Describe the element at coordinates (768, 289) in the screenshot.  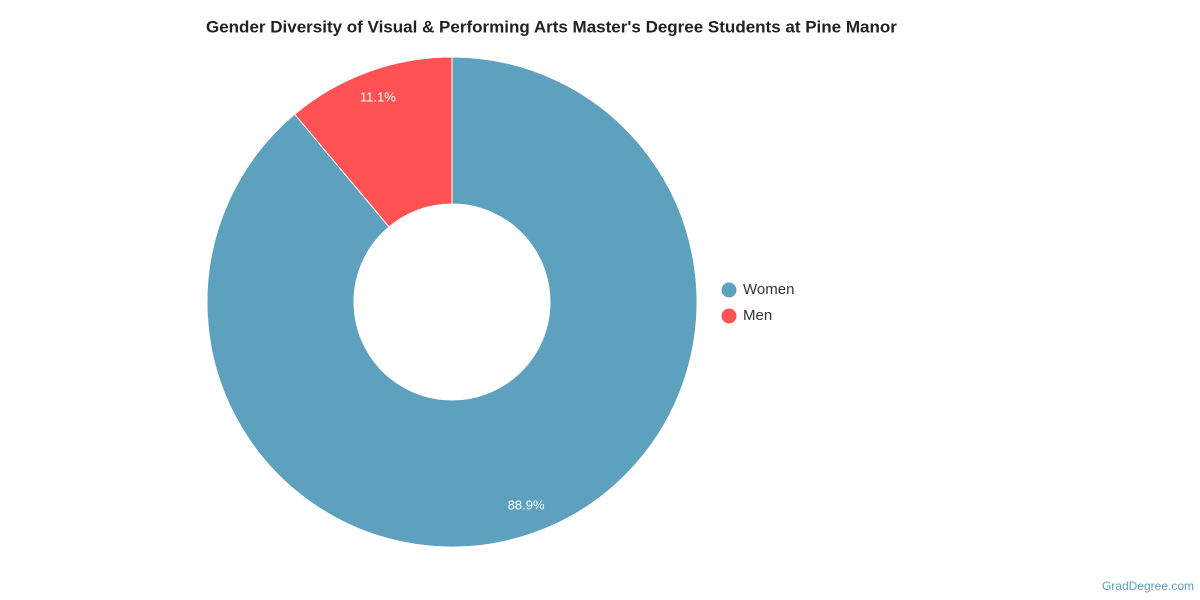
I see `legend-label: Women` at that location.